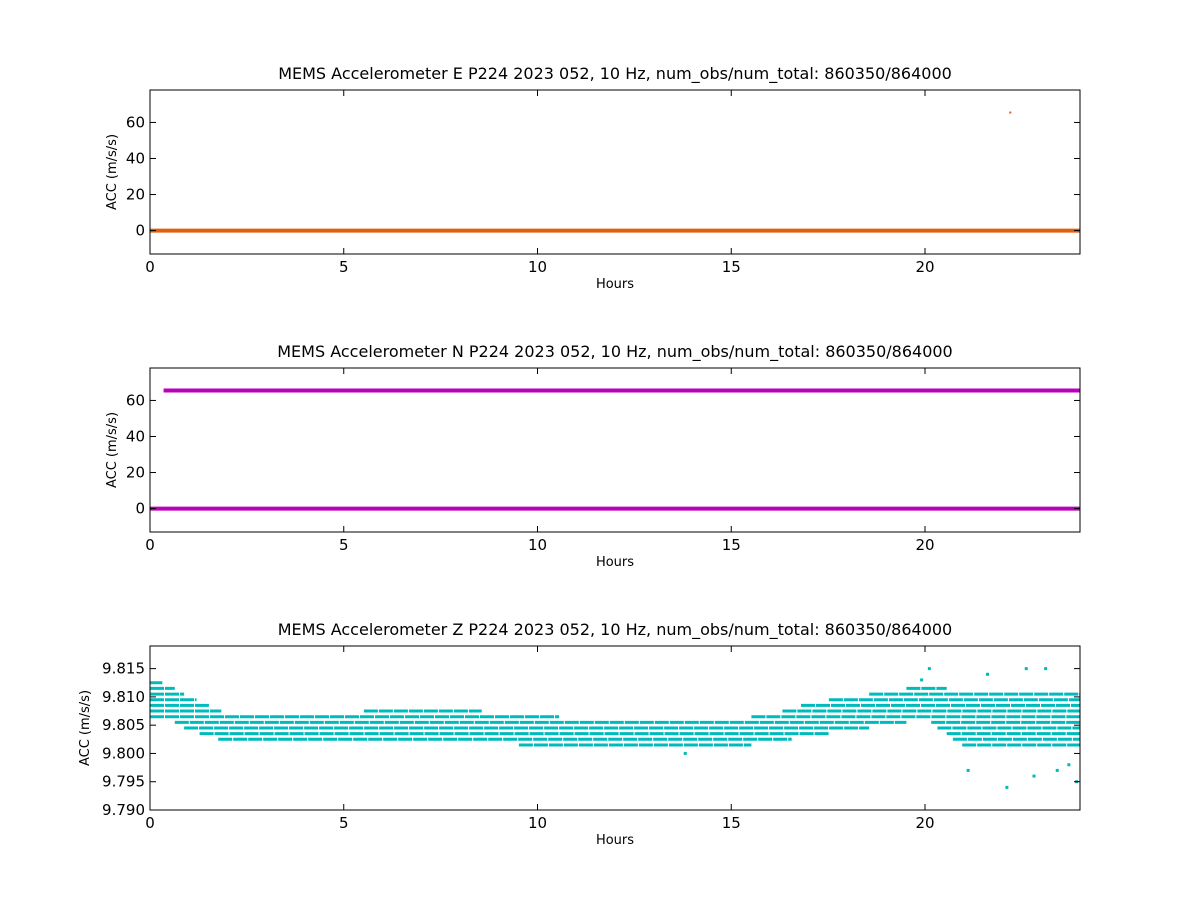 This screenshot has width=1200, height=900. I want to click on data-band-vertical, so click(615, 714).